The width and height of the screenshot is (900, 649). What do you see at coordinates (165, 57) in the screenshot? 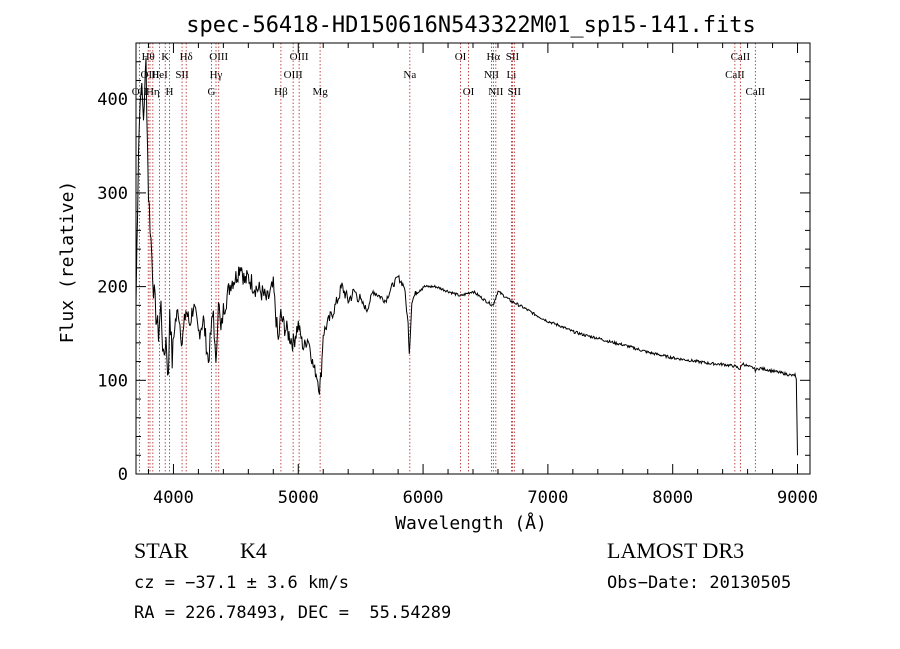
I see `marker-label: K` at bounding box center [165, 57].